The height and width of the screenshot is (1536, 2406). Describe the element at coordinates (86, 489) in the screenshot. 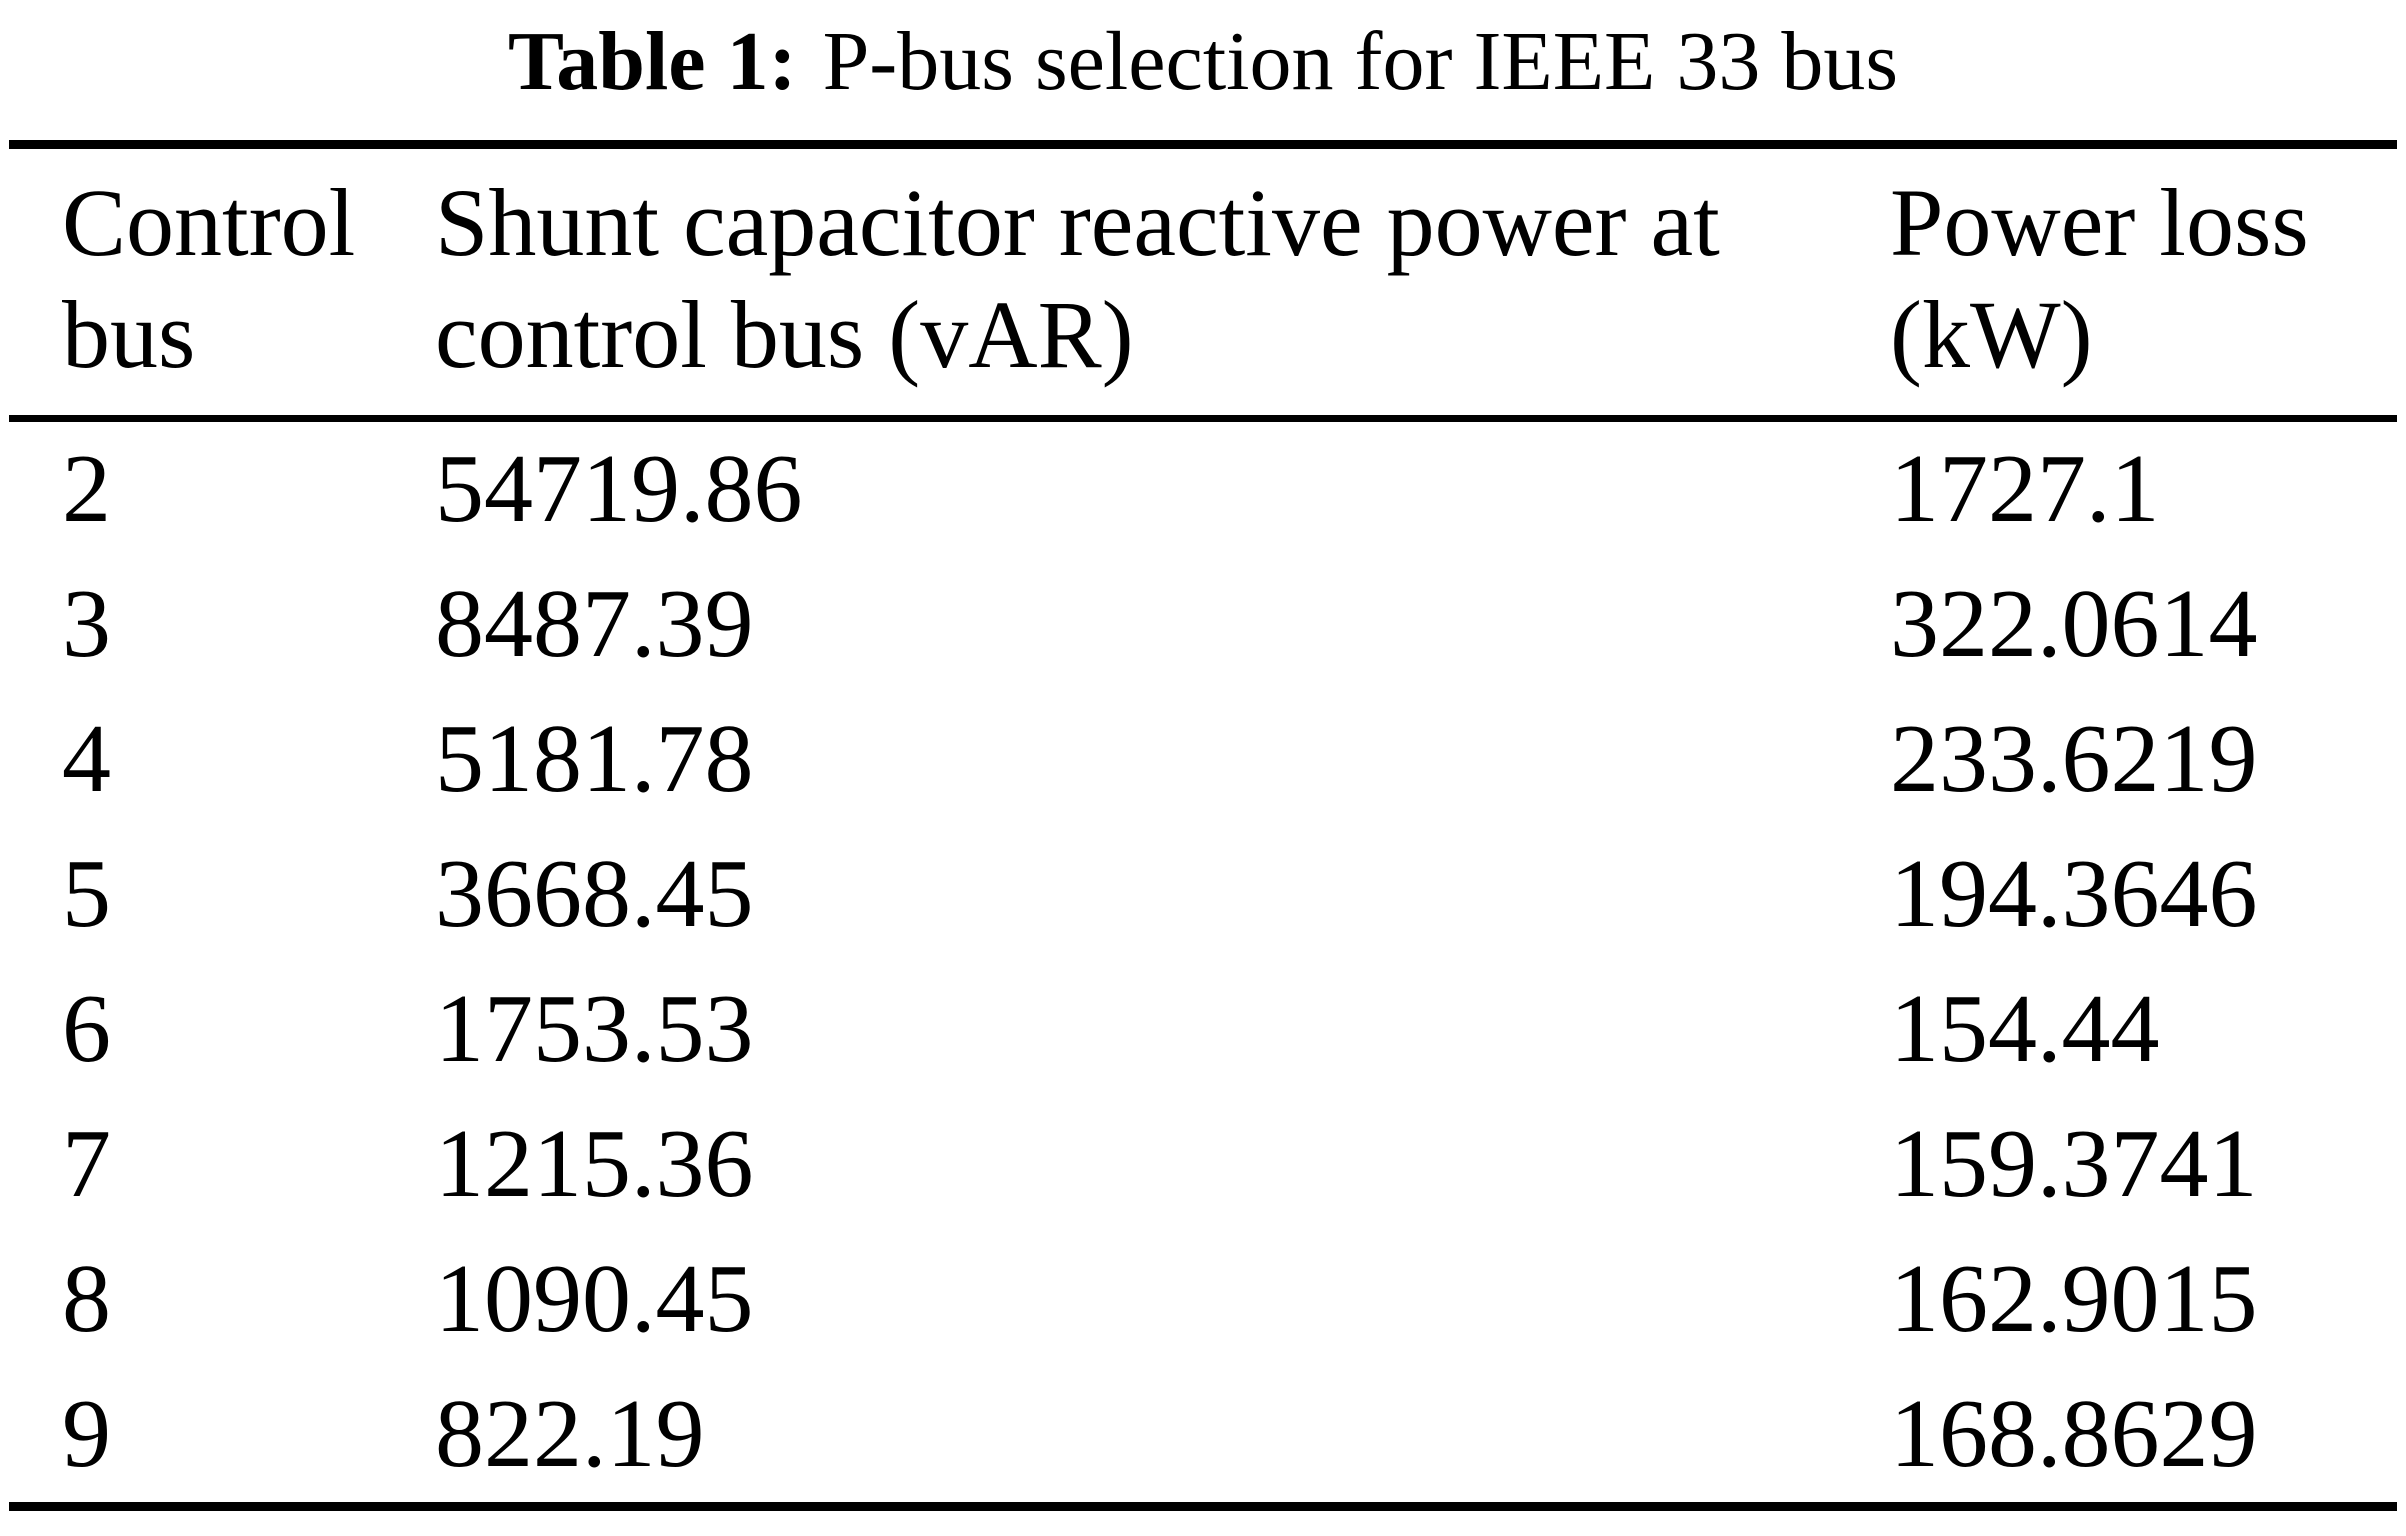

I see `cell-control-bus: 2` at that location.